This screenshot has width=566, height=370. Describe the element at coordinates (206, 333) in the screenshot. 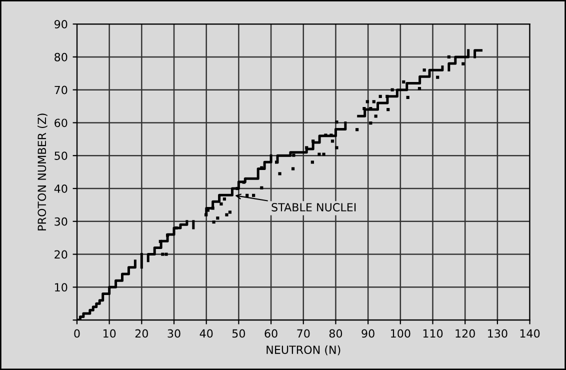

I see `x-tick-label: 40` at that location.